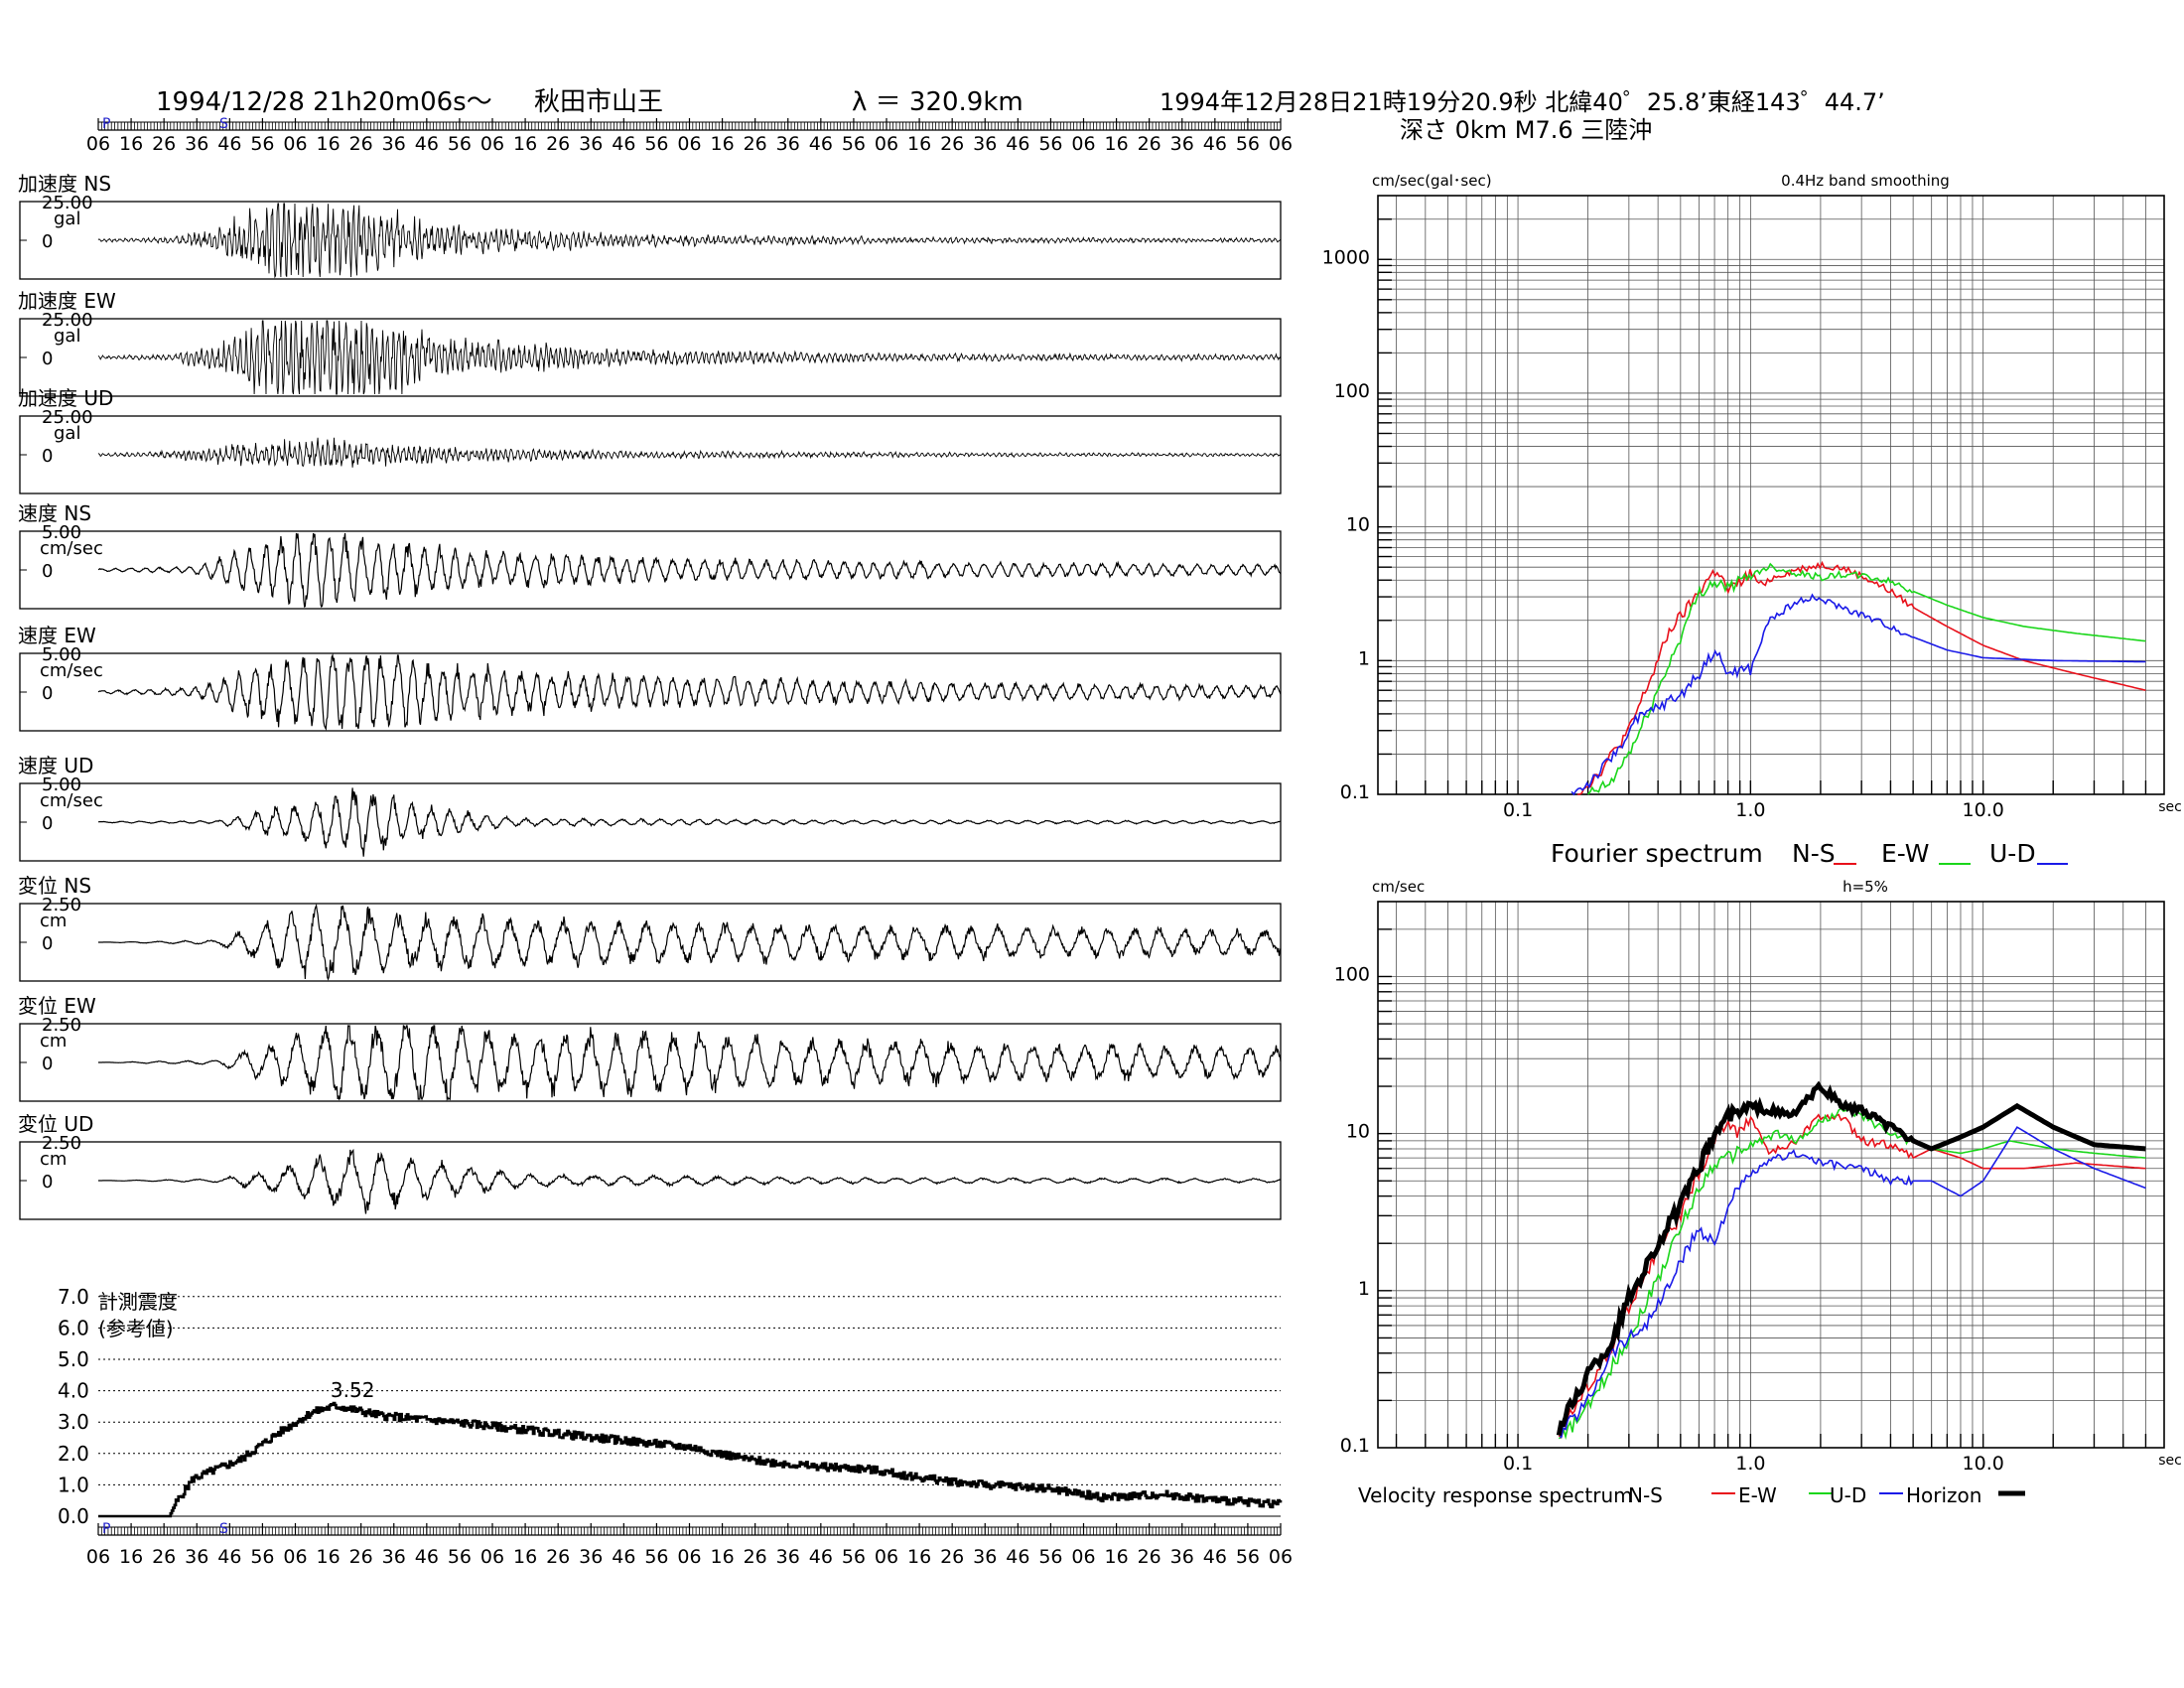  I want to click on series-line-n-s, so click(1861, 677).